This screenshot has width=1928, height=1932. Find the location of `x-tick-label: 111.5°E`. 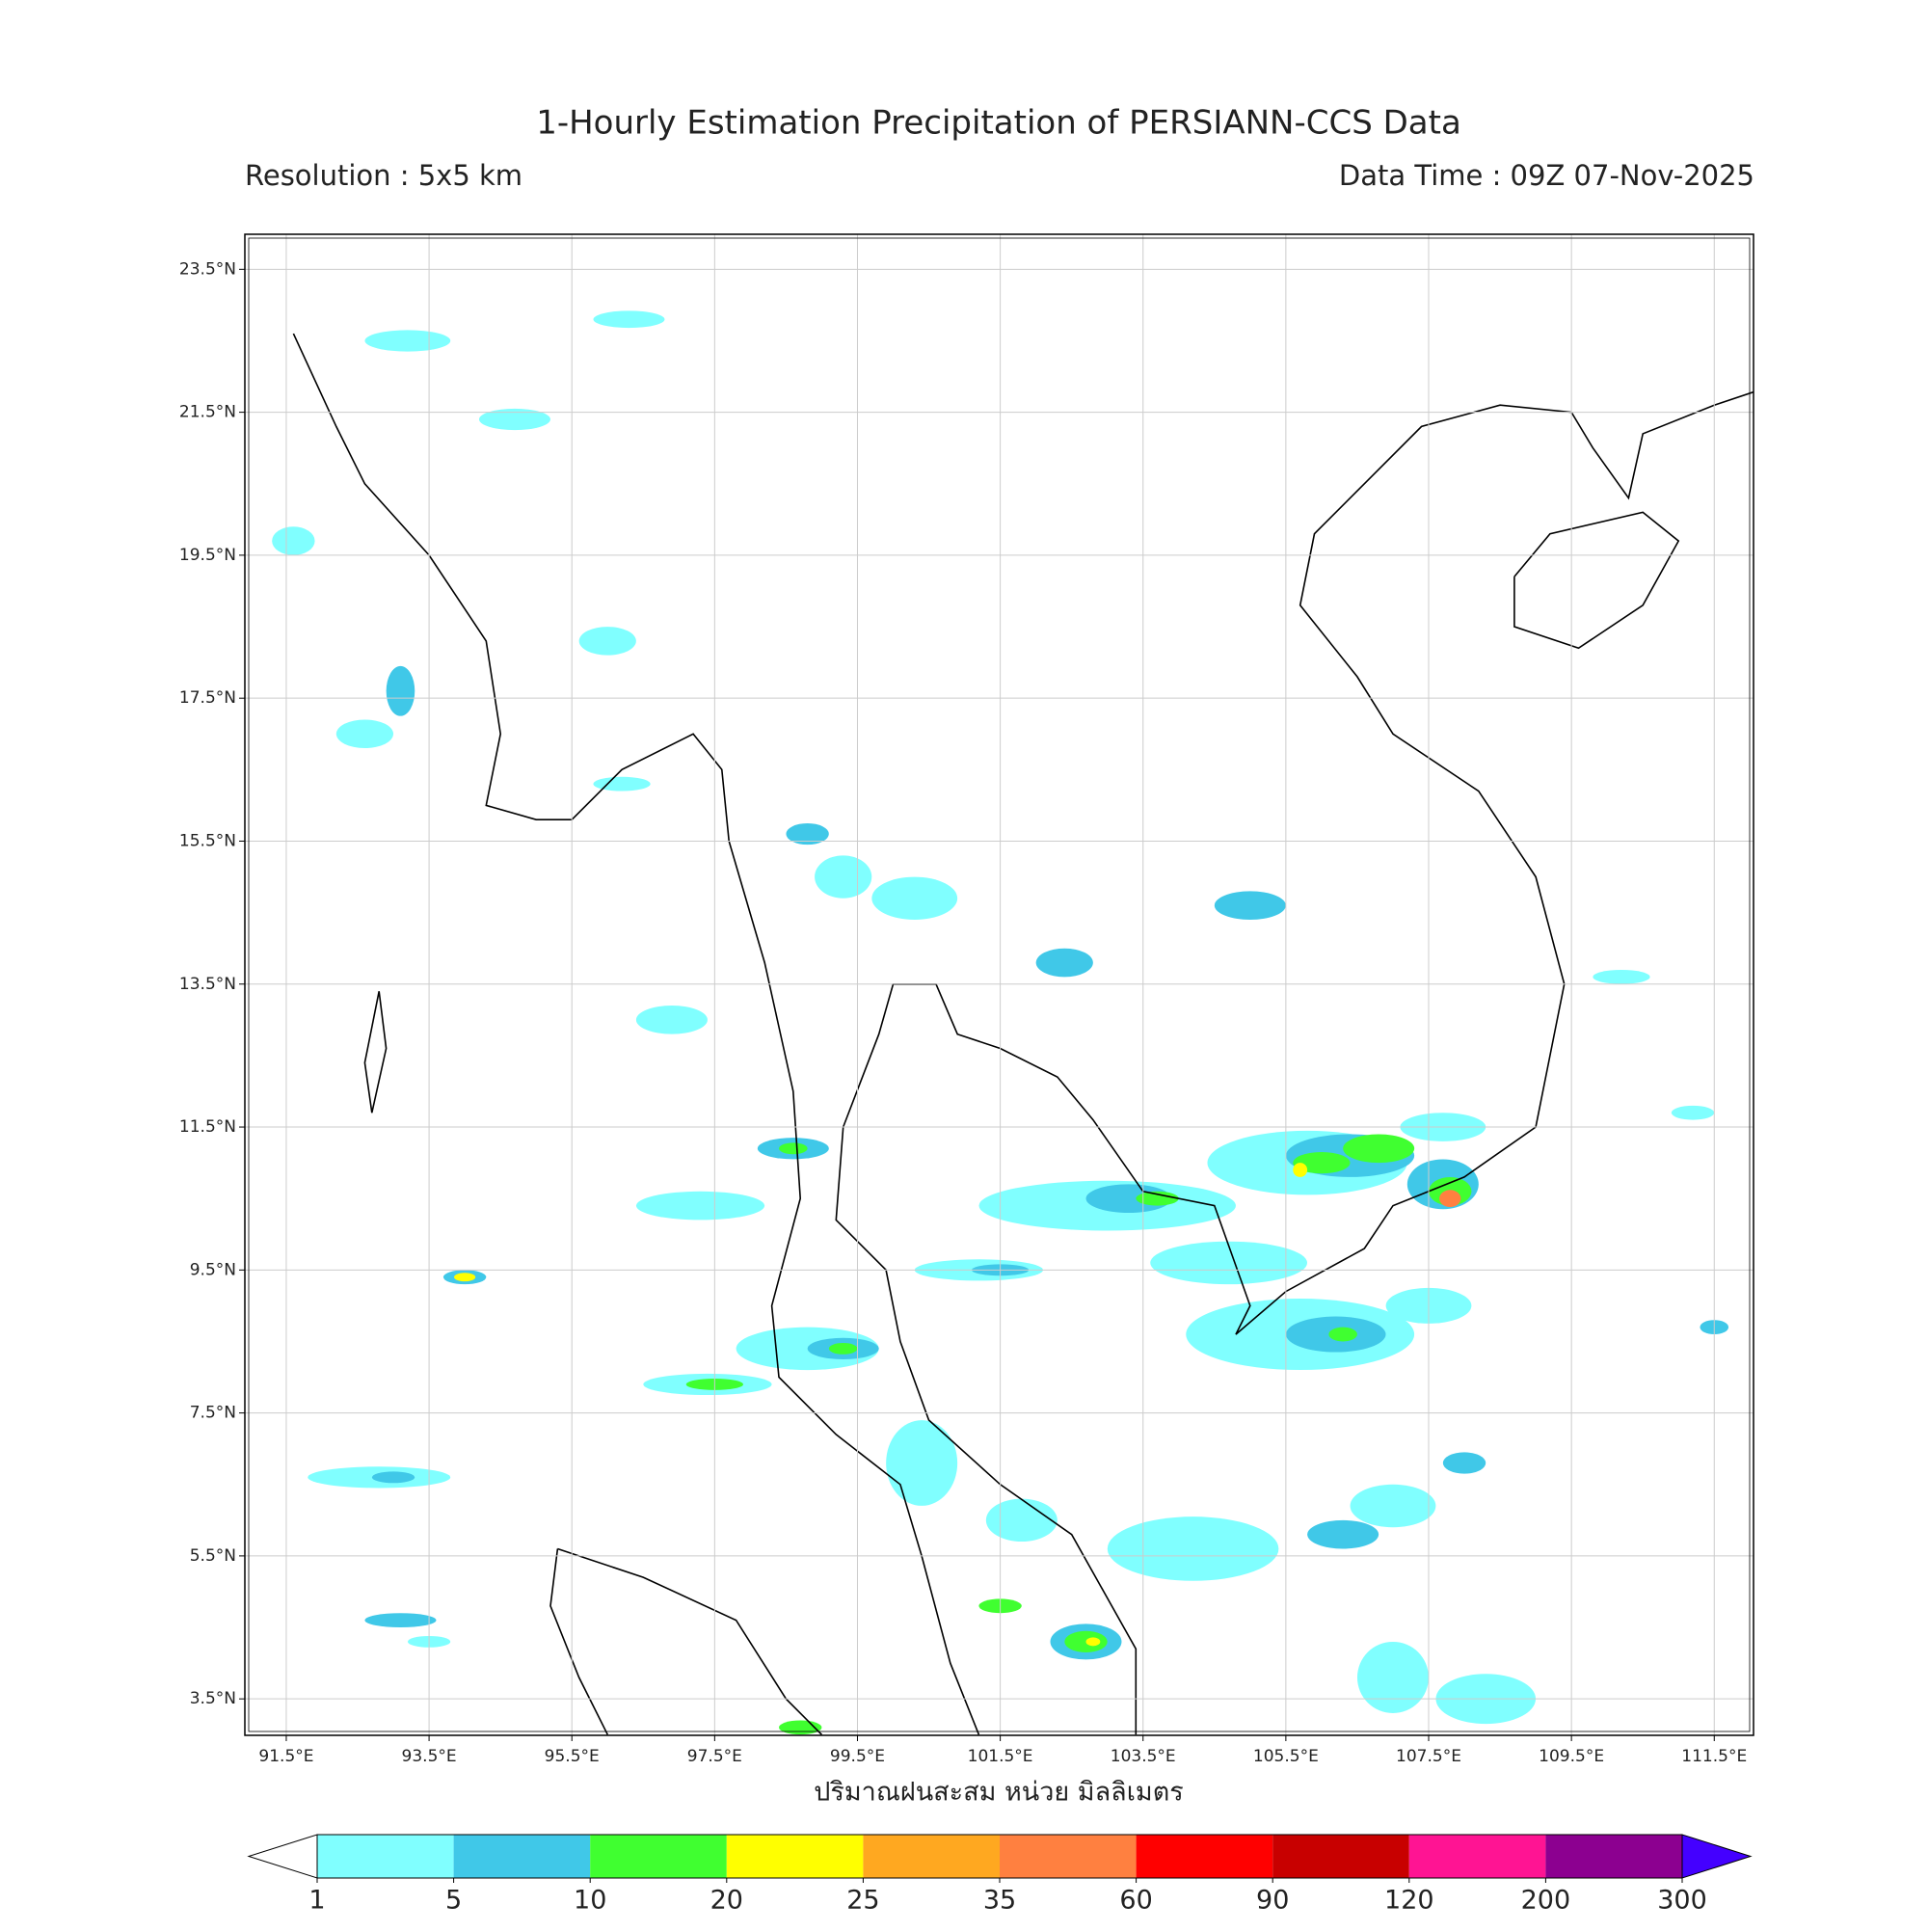

x-tick-label: 111.5°E is located at coordinates (1714, 1757).